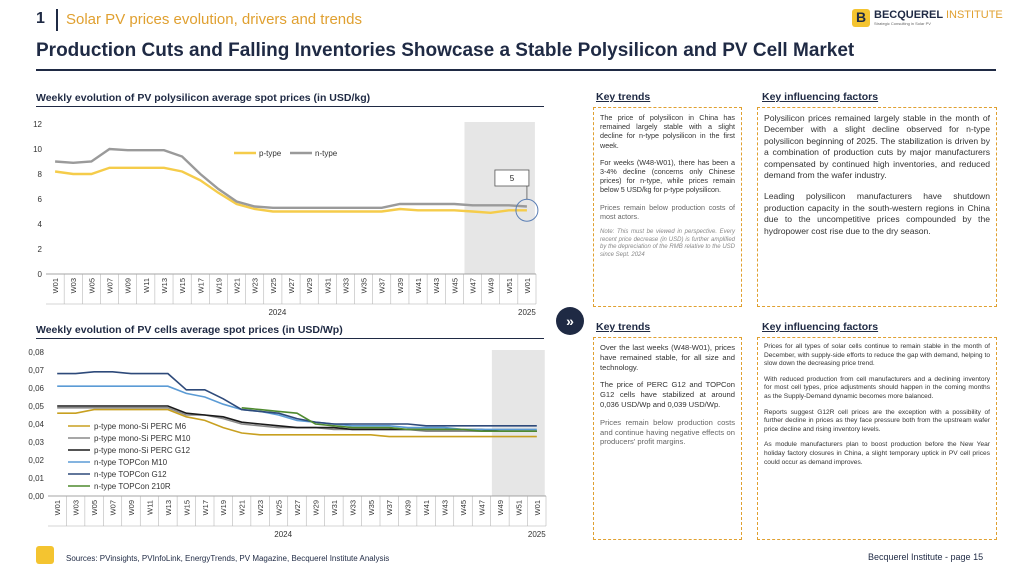  What do you see at coordinates (45, 555) in the screenshot?
I see `footer-logo-icon` at bounding box center [45, 555].